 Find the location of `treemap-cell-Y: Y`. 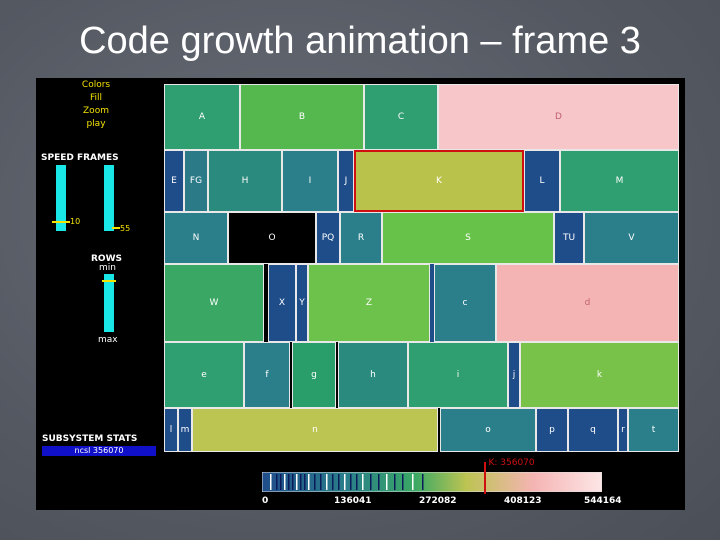

treemap-cell-Y: Y is located at coordinates (302, 303).